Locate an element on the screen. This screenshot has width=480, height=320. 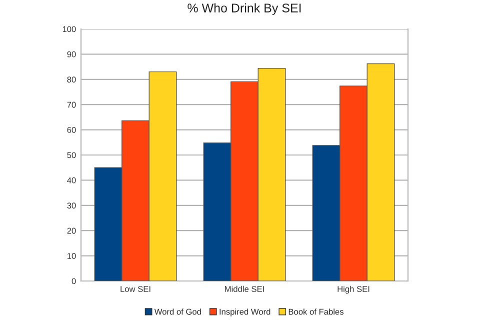
legend-label: Inspired Word is located at coordinates (245, 312).